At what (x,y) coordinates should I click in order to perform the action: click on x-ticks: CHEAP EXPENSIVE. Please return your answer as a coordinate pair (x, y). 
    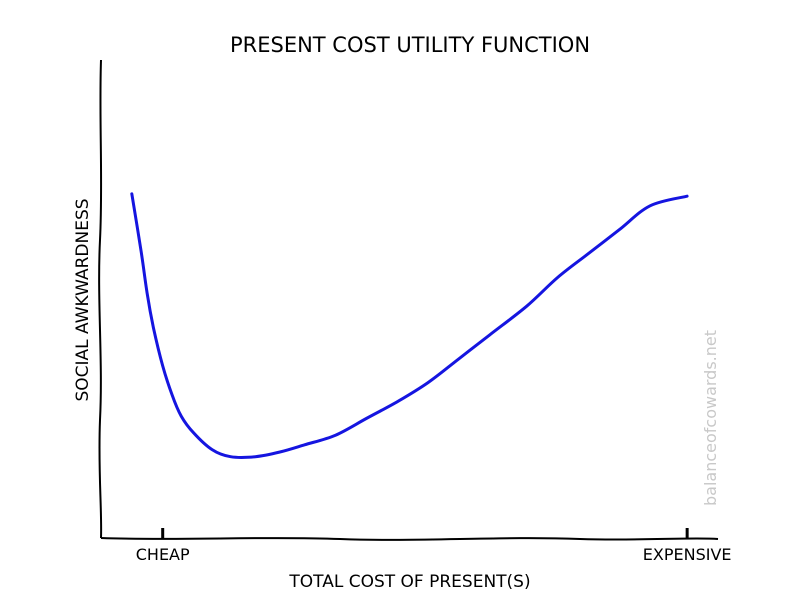
    Looking at the image, I should click on (434, 546).